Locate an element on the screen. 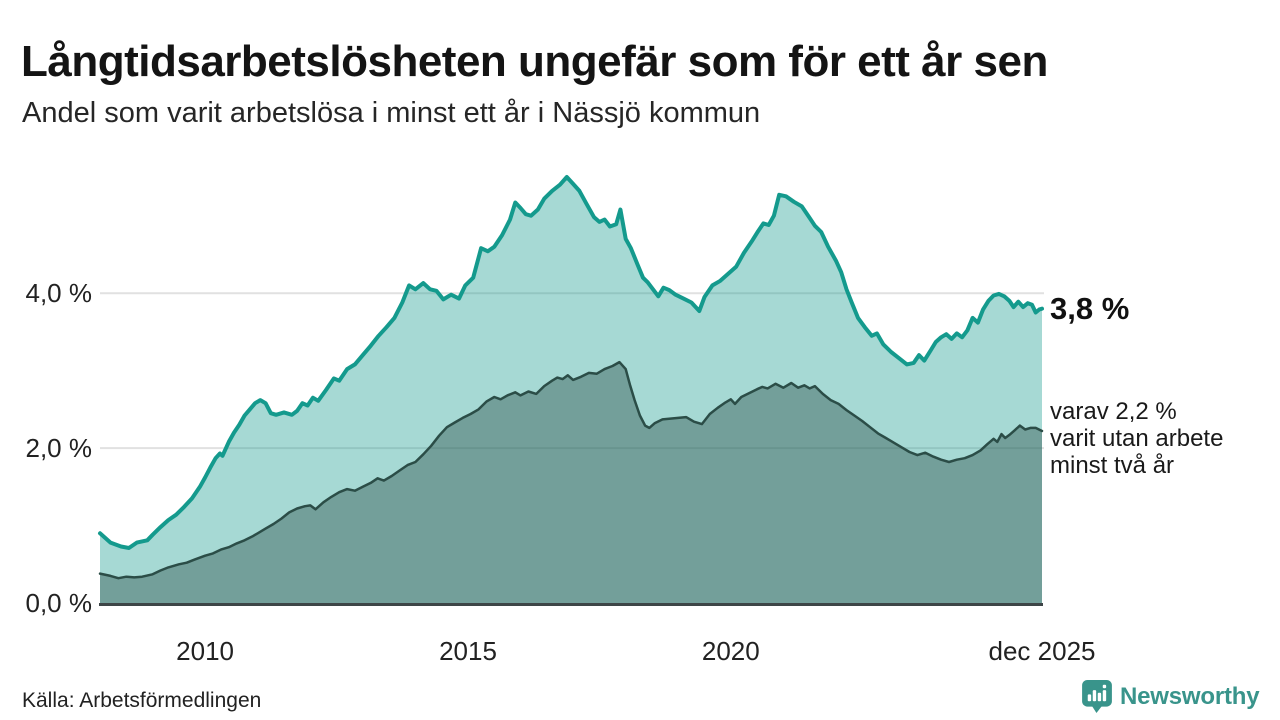 This screenshot has width=1280, height=720. brand-logo: Newsworthy is located at coordinates (1171, 696).